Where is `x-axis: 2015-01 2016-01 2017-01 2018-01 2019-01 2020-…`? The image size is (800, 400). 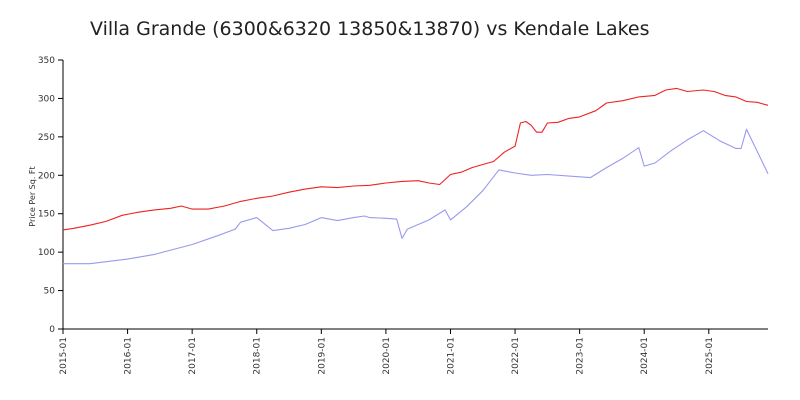 x-axis: 2015-01 2016-01 2017-01 2018-01 2019-01 2020-… is located at coordinates (413, 351).